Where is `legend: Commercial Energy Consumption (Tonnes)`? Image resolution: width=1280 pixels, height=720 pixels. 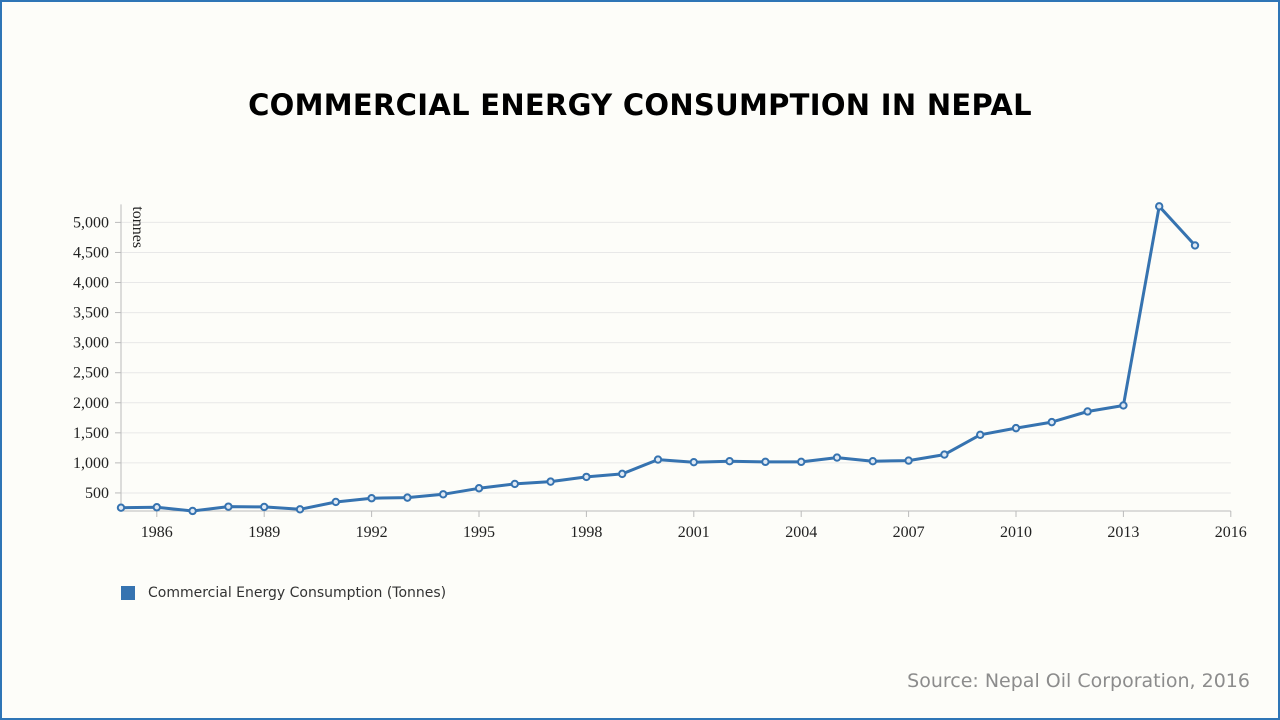
legend: Commercial Energy Consumption (Tonnes) is located at coordinates (283, 593).